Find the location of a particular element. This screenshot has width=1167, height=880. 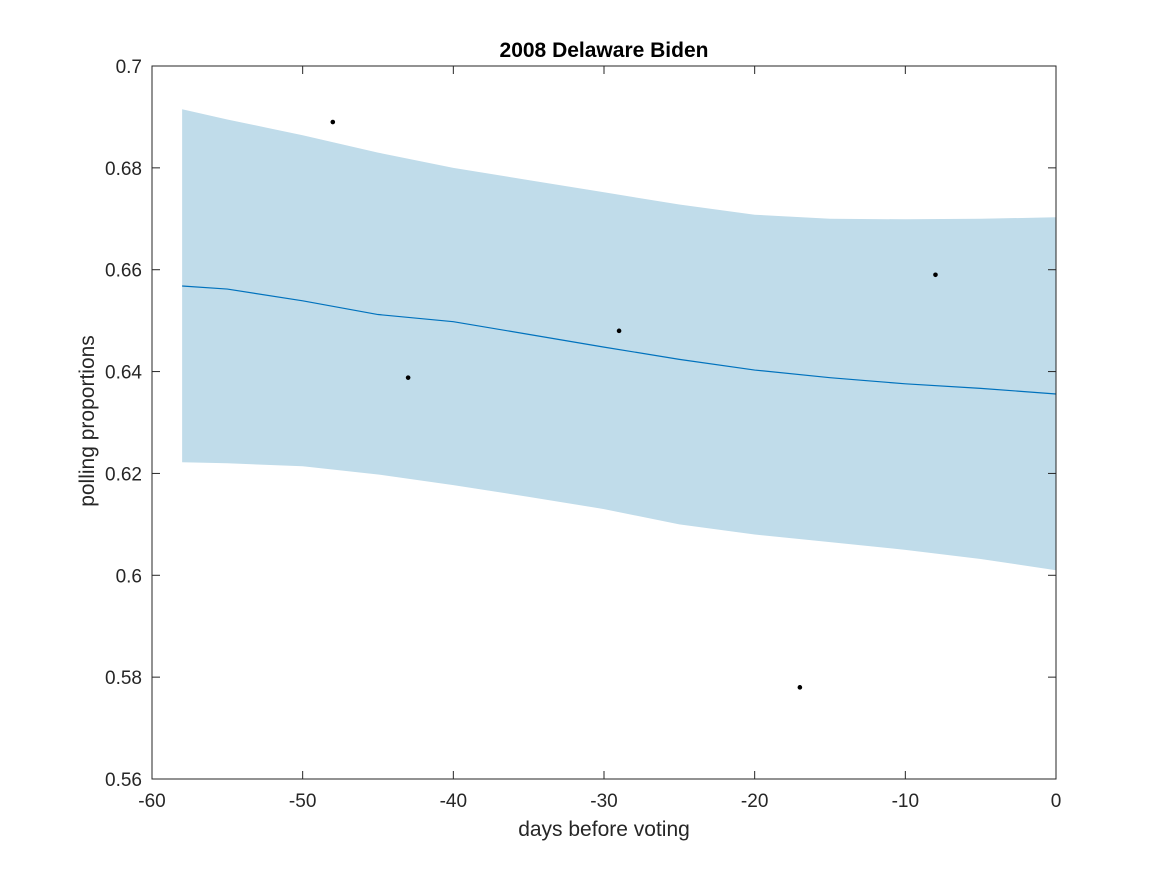

trend-line is located at coordinates (619, 340).